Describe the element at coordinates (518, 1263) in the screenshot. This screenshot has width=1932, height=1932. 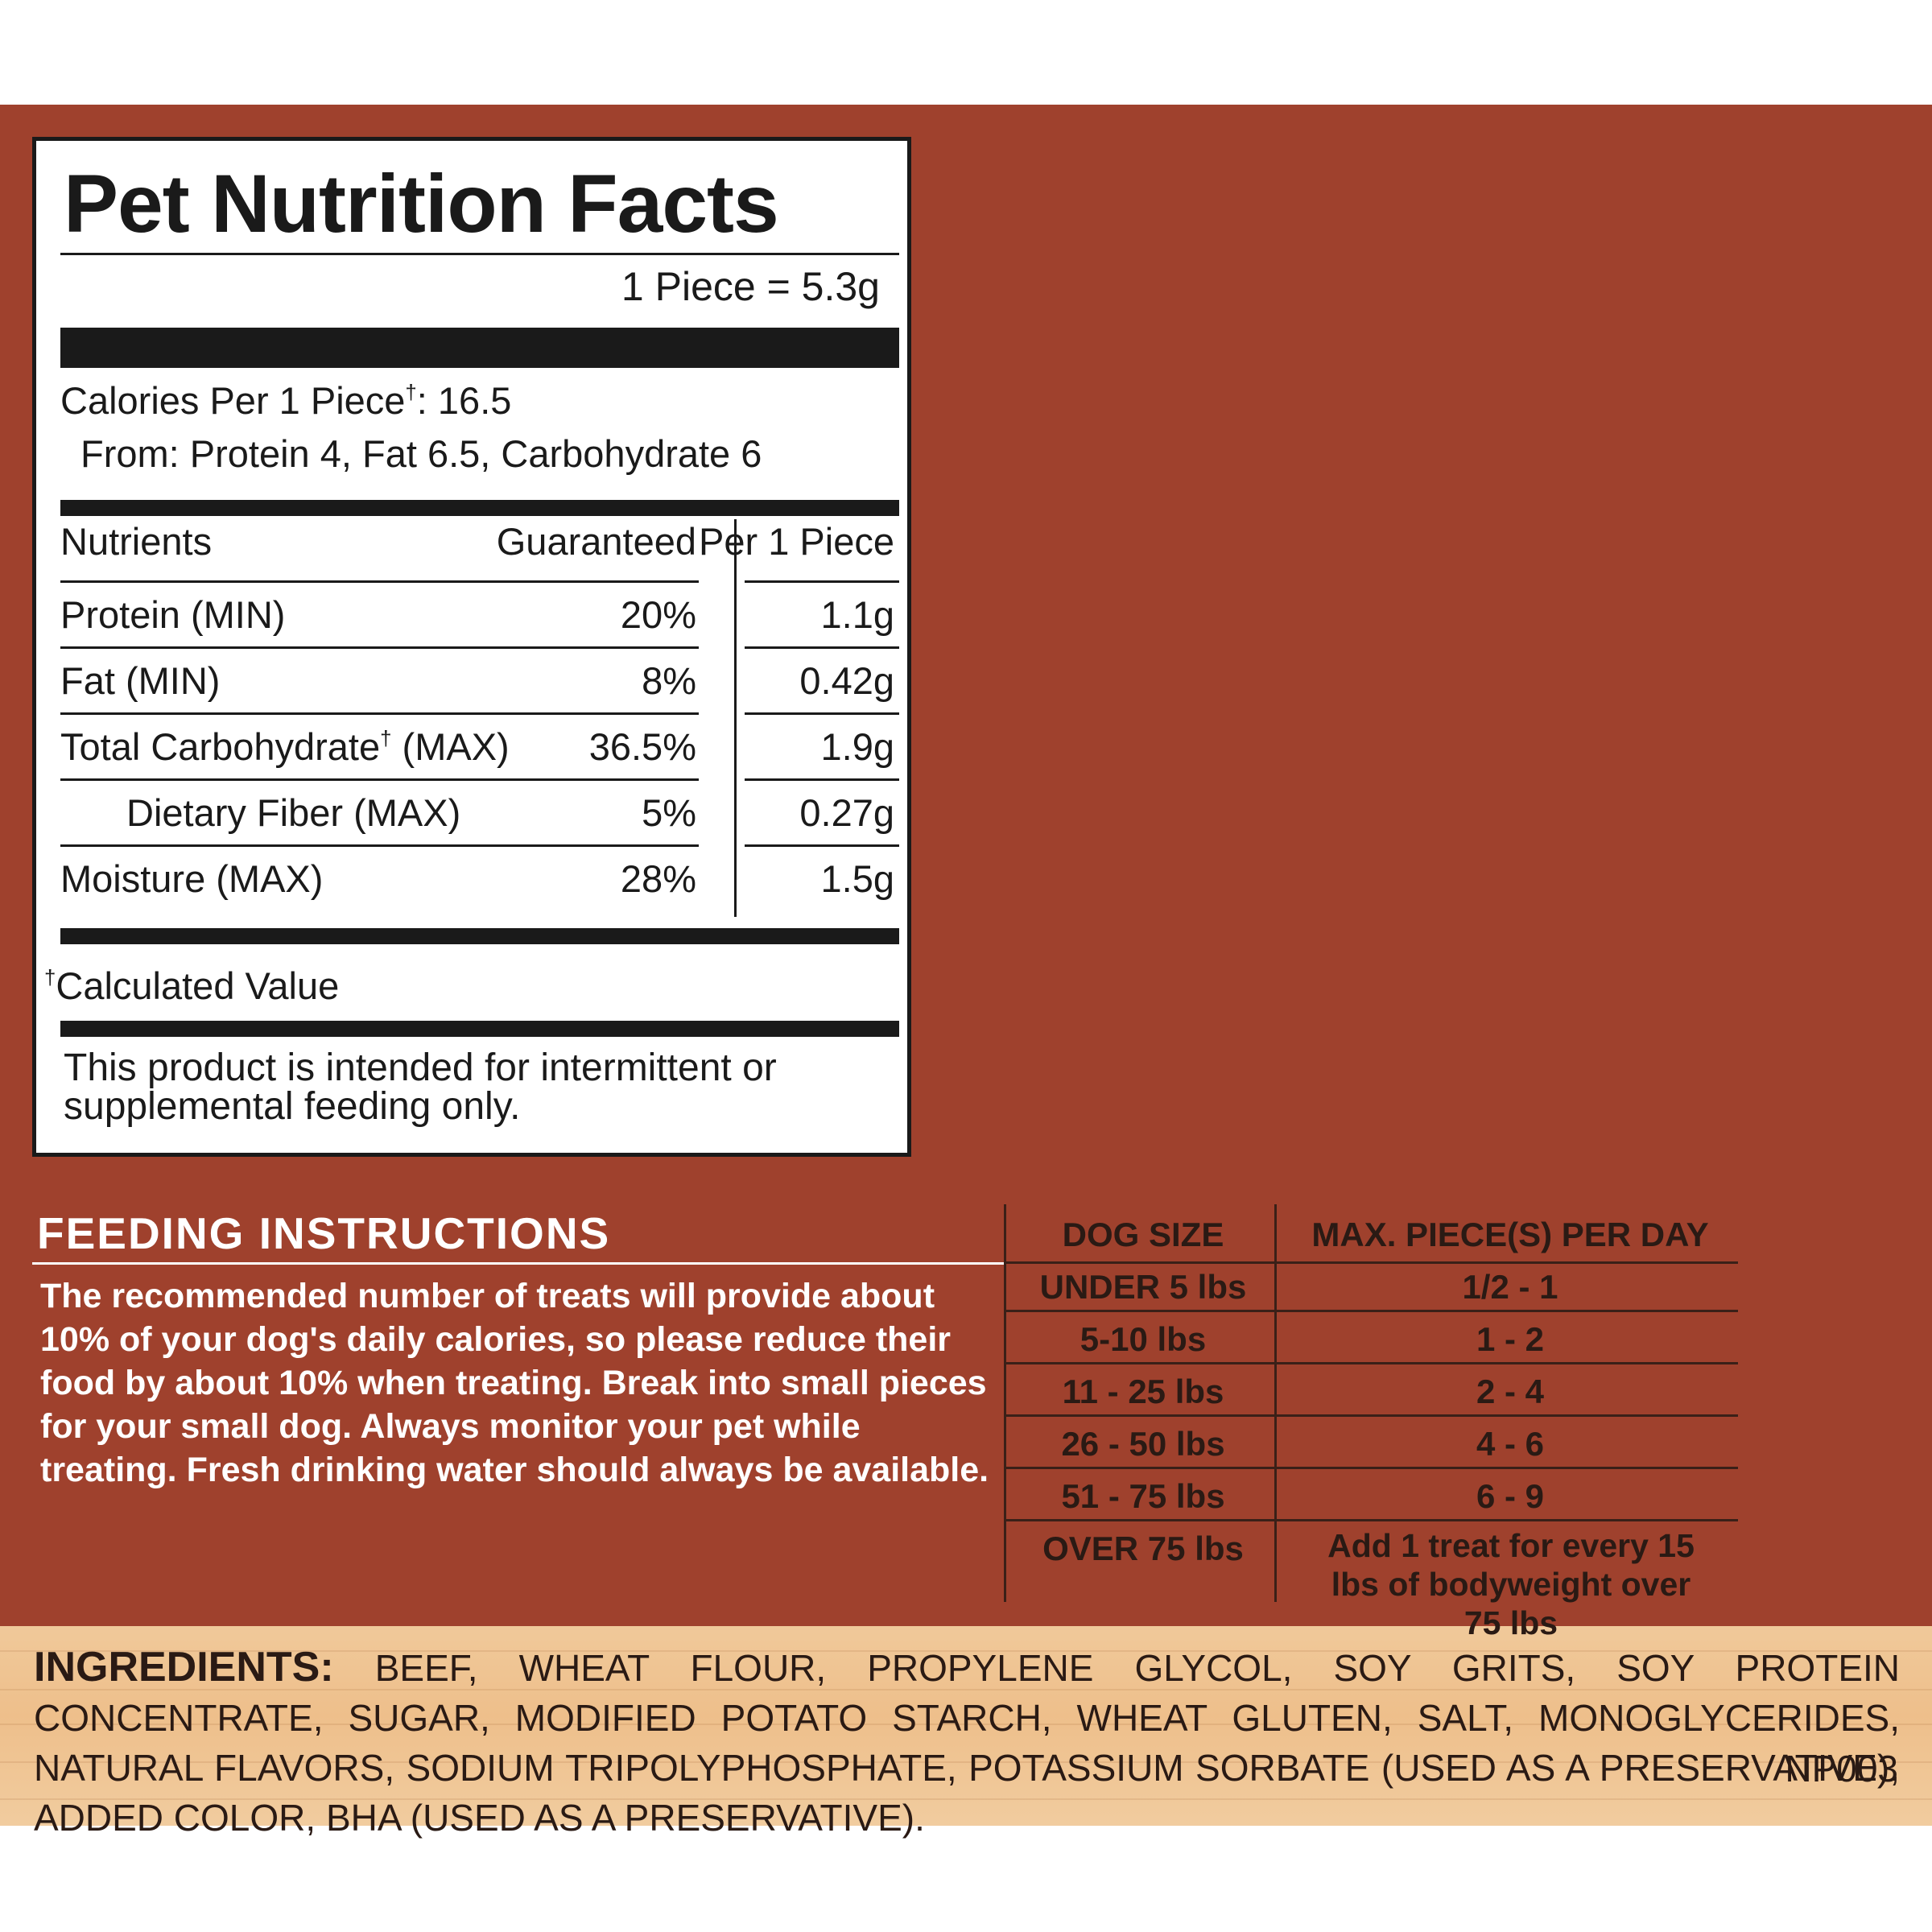
I see `feeding-divider` at that location.